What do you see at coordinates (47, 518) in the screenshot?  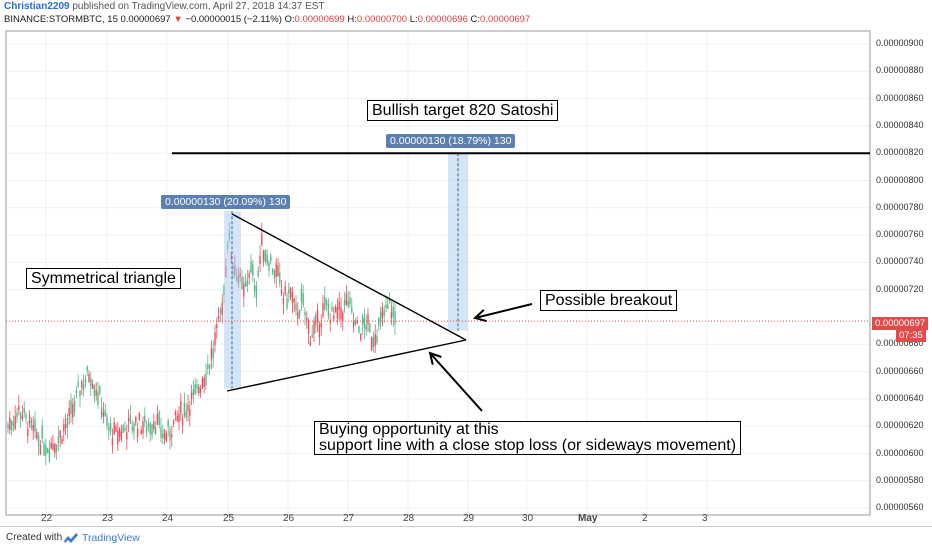 I see `time-tick-label: 22` at bounding box center [47, 518].